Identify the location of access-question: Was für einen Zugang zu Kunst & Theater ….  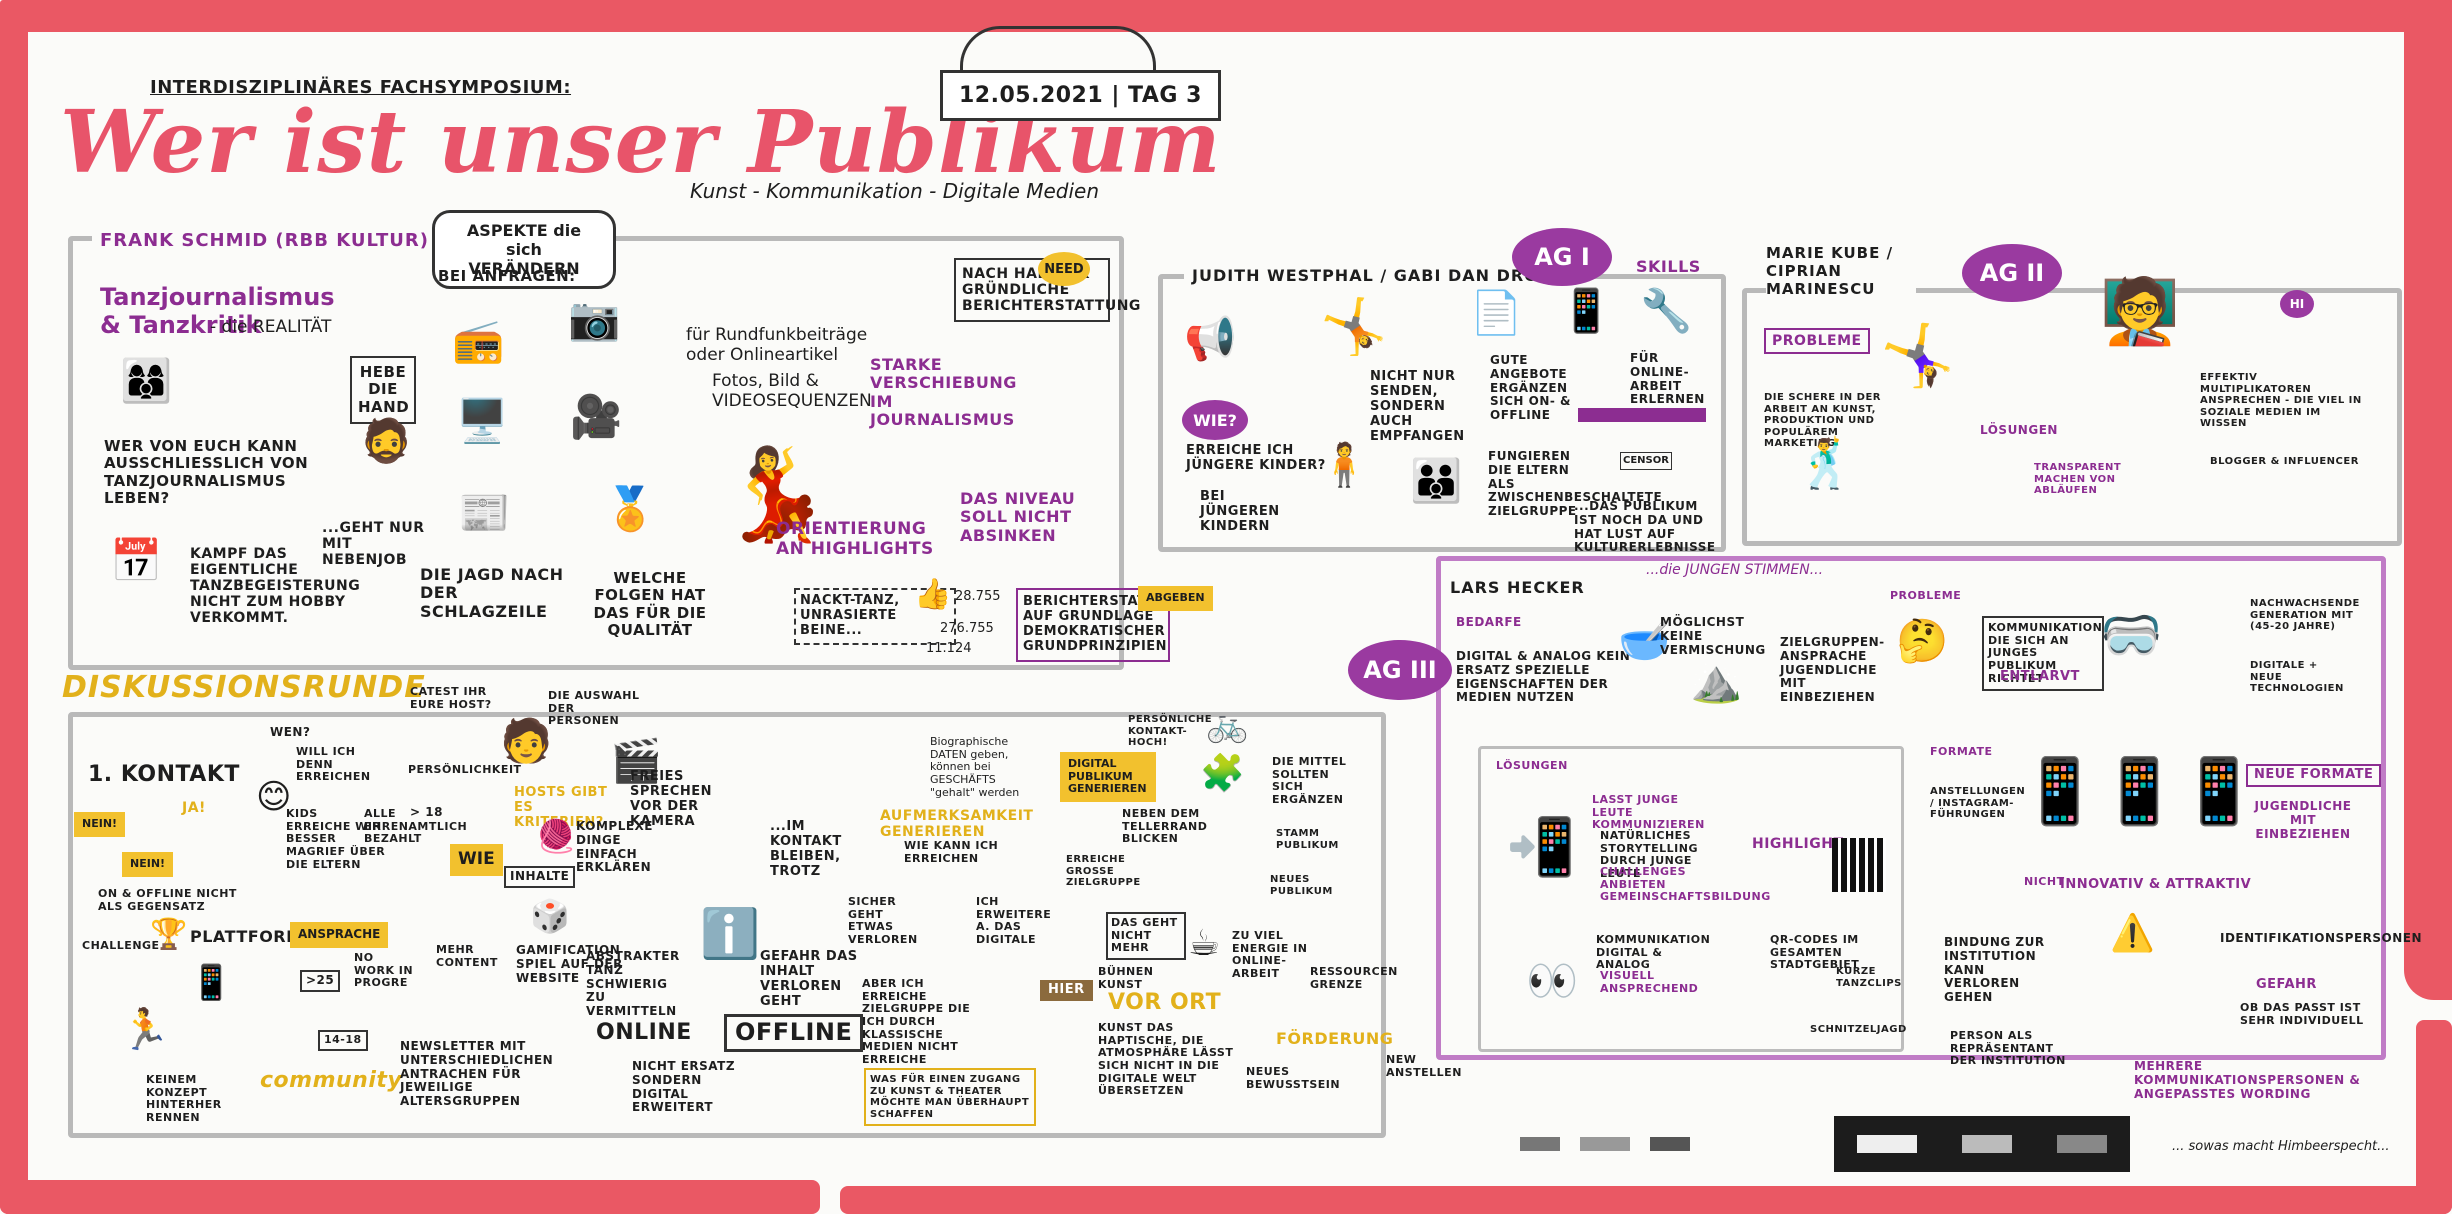
(950, 1097).